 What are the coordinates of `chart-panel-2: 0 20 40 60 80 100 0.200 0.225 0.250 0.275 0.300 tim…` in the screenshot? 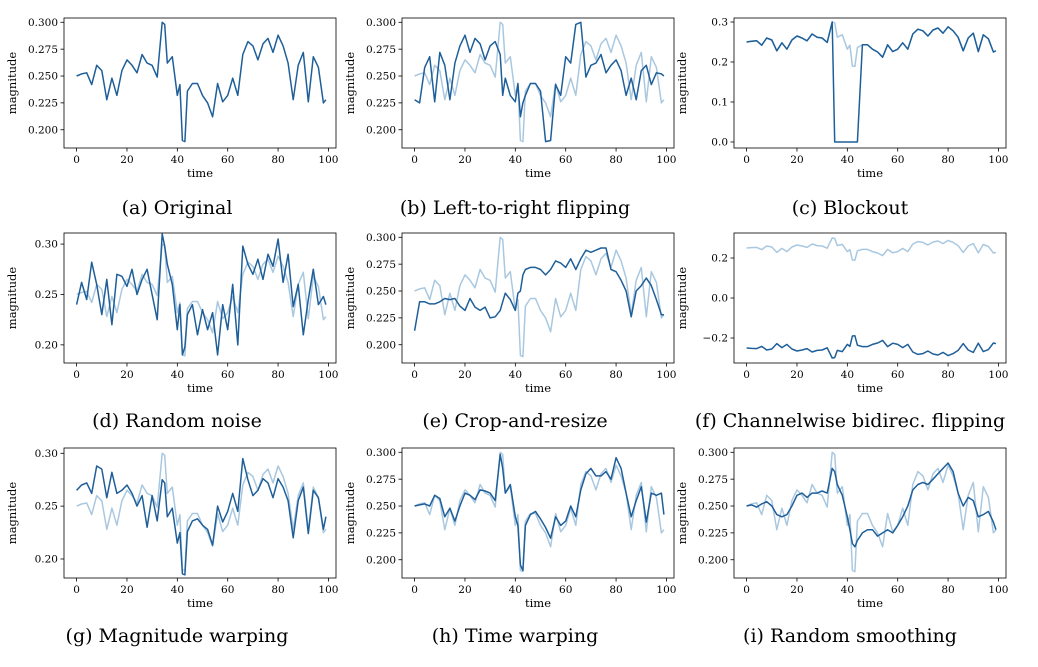 It's located at (509, 98).